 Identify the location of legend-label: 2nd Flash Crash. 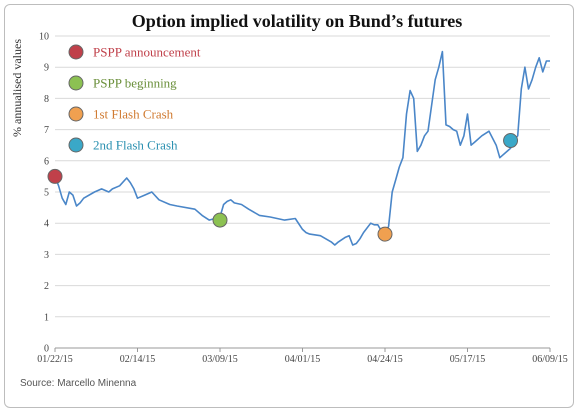
(135, 145).